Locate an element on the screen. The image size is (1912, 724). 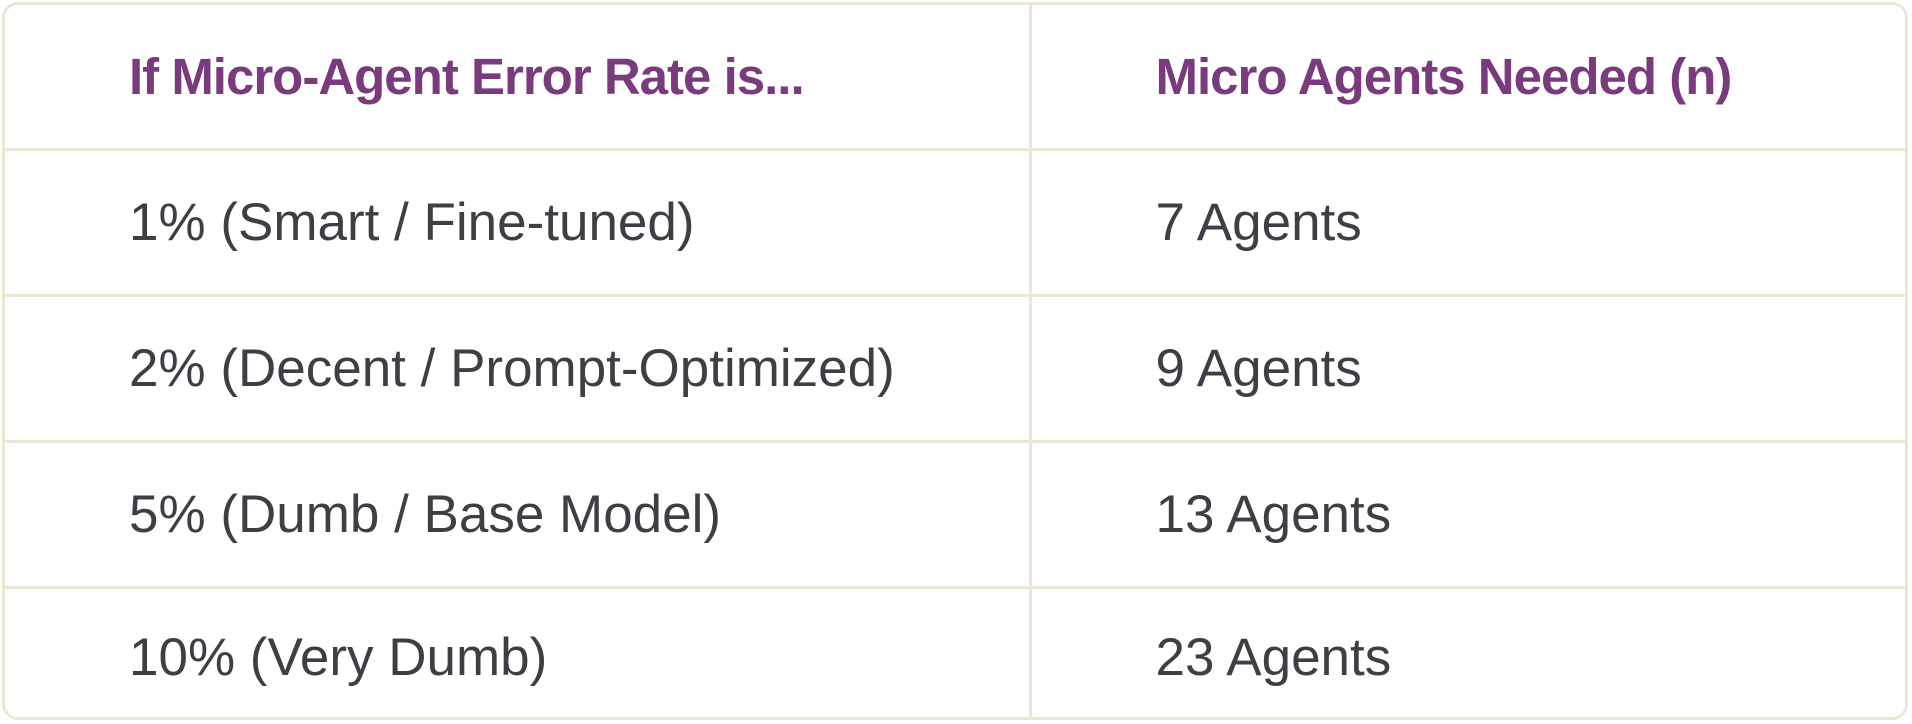
cell-agents-needed: 13 Agents is located at coordinates (1467, 515).